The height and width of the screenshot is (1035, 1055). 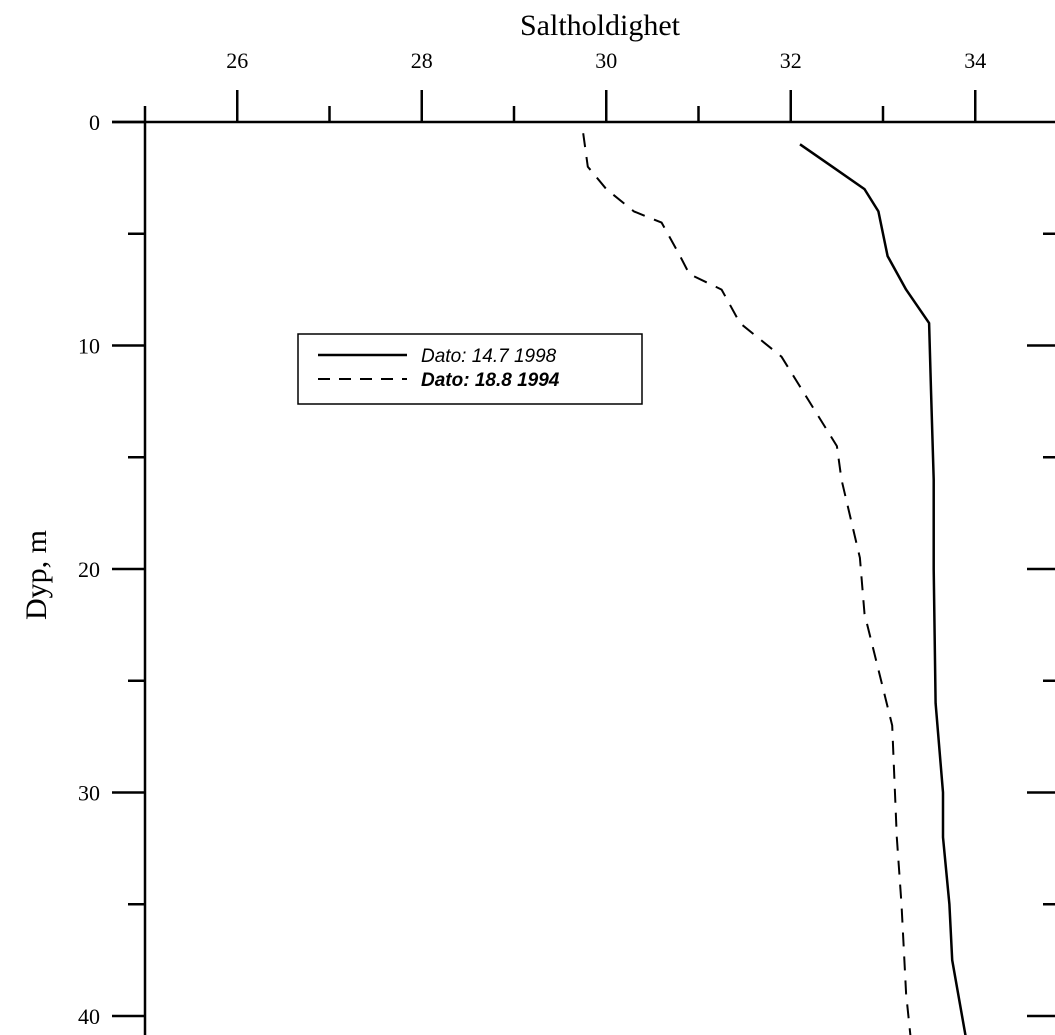 What do you see at coordinates (883, 589) in the screenshot?
I see `series-line-1998` at bounding box center [883, 589].